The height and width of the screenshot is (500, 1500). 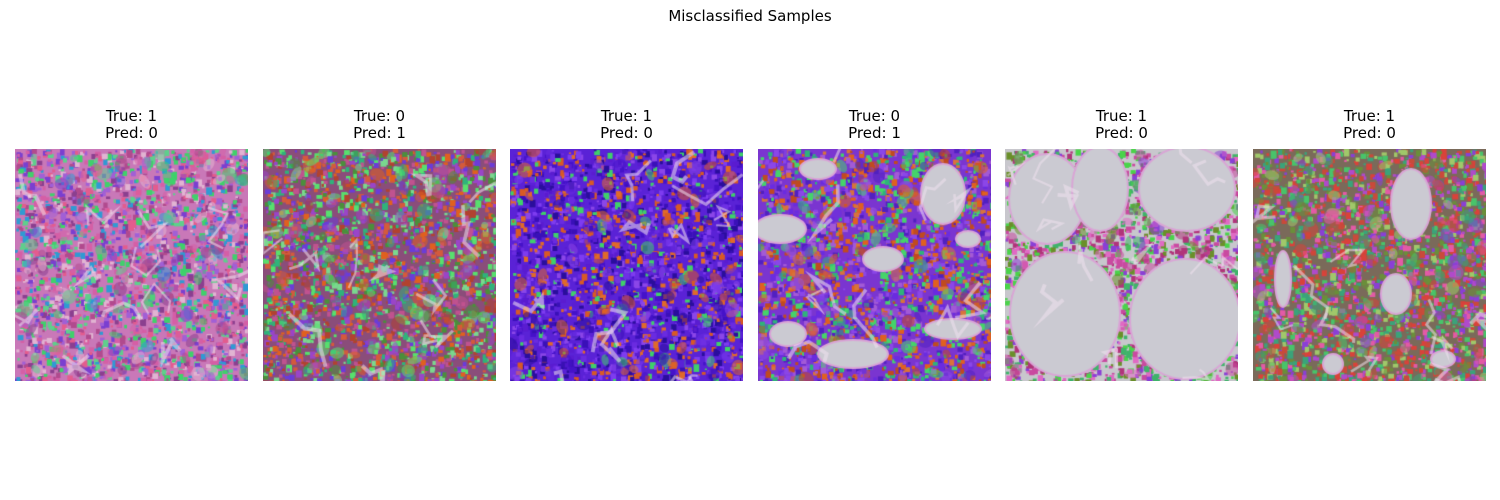 I want to click on sample-panel-3-title: True: 1 Pred: 0, so click(x=626, y=125).